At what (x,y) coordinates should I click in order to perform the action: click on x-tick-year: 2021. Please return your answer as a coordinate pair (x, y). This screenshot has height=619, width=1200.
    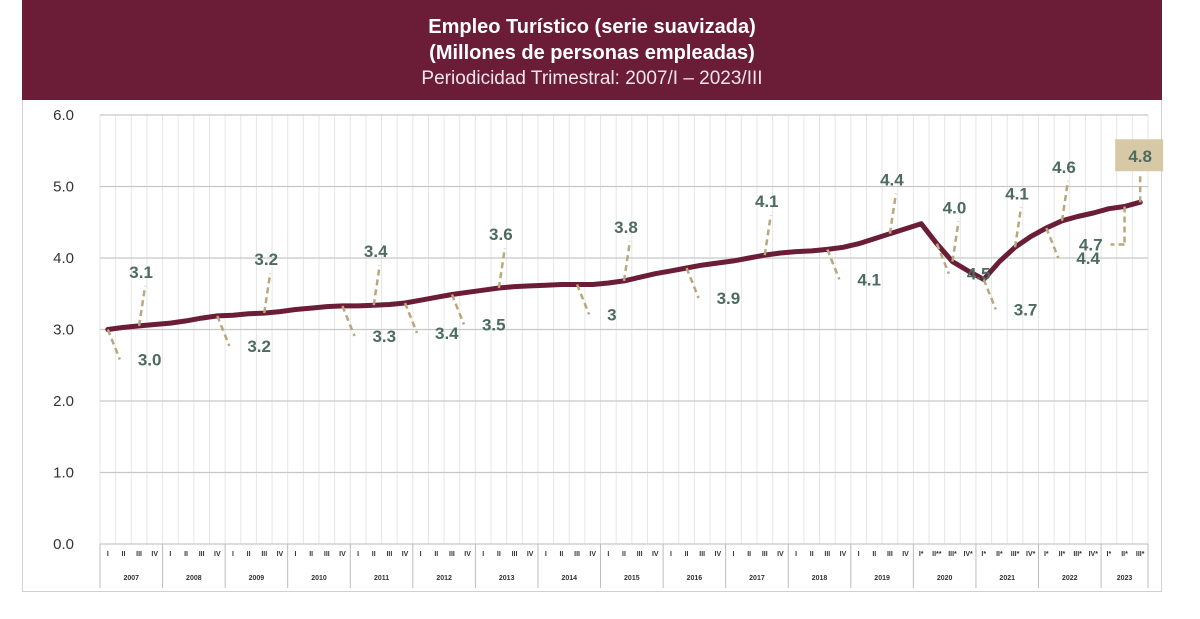
    Looking at the image, I should click on (1007, 578).